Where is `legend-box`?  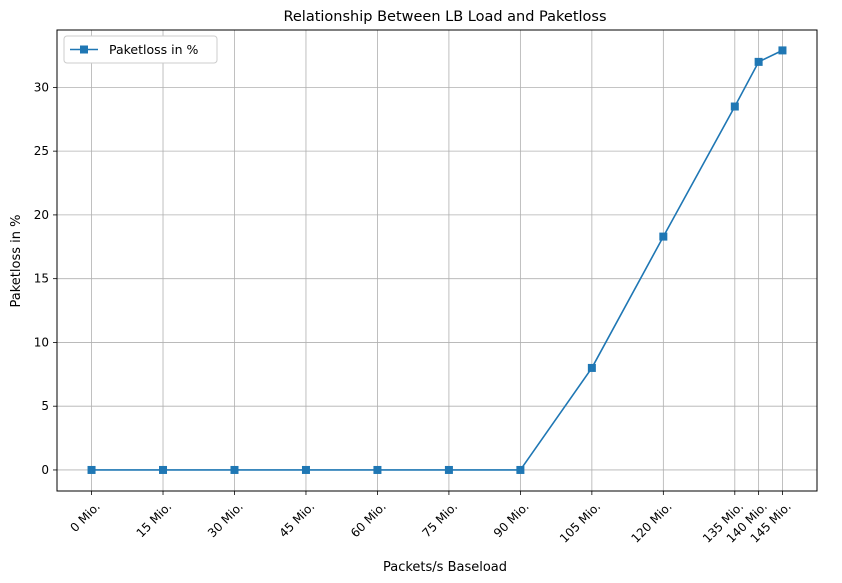 legend-box is located at coordinates (140, 49).